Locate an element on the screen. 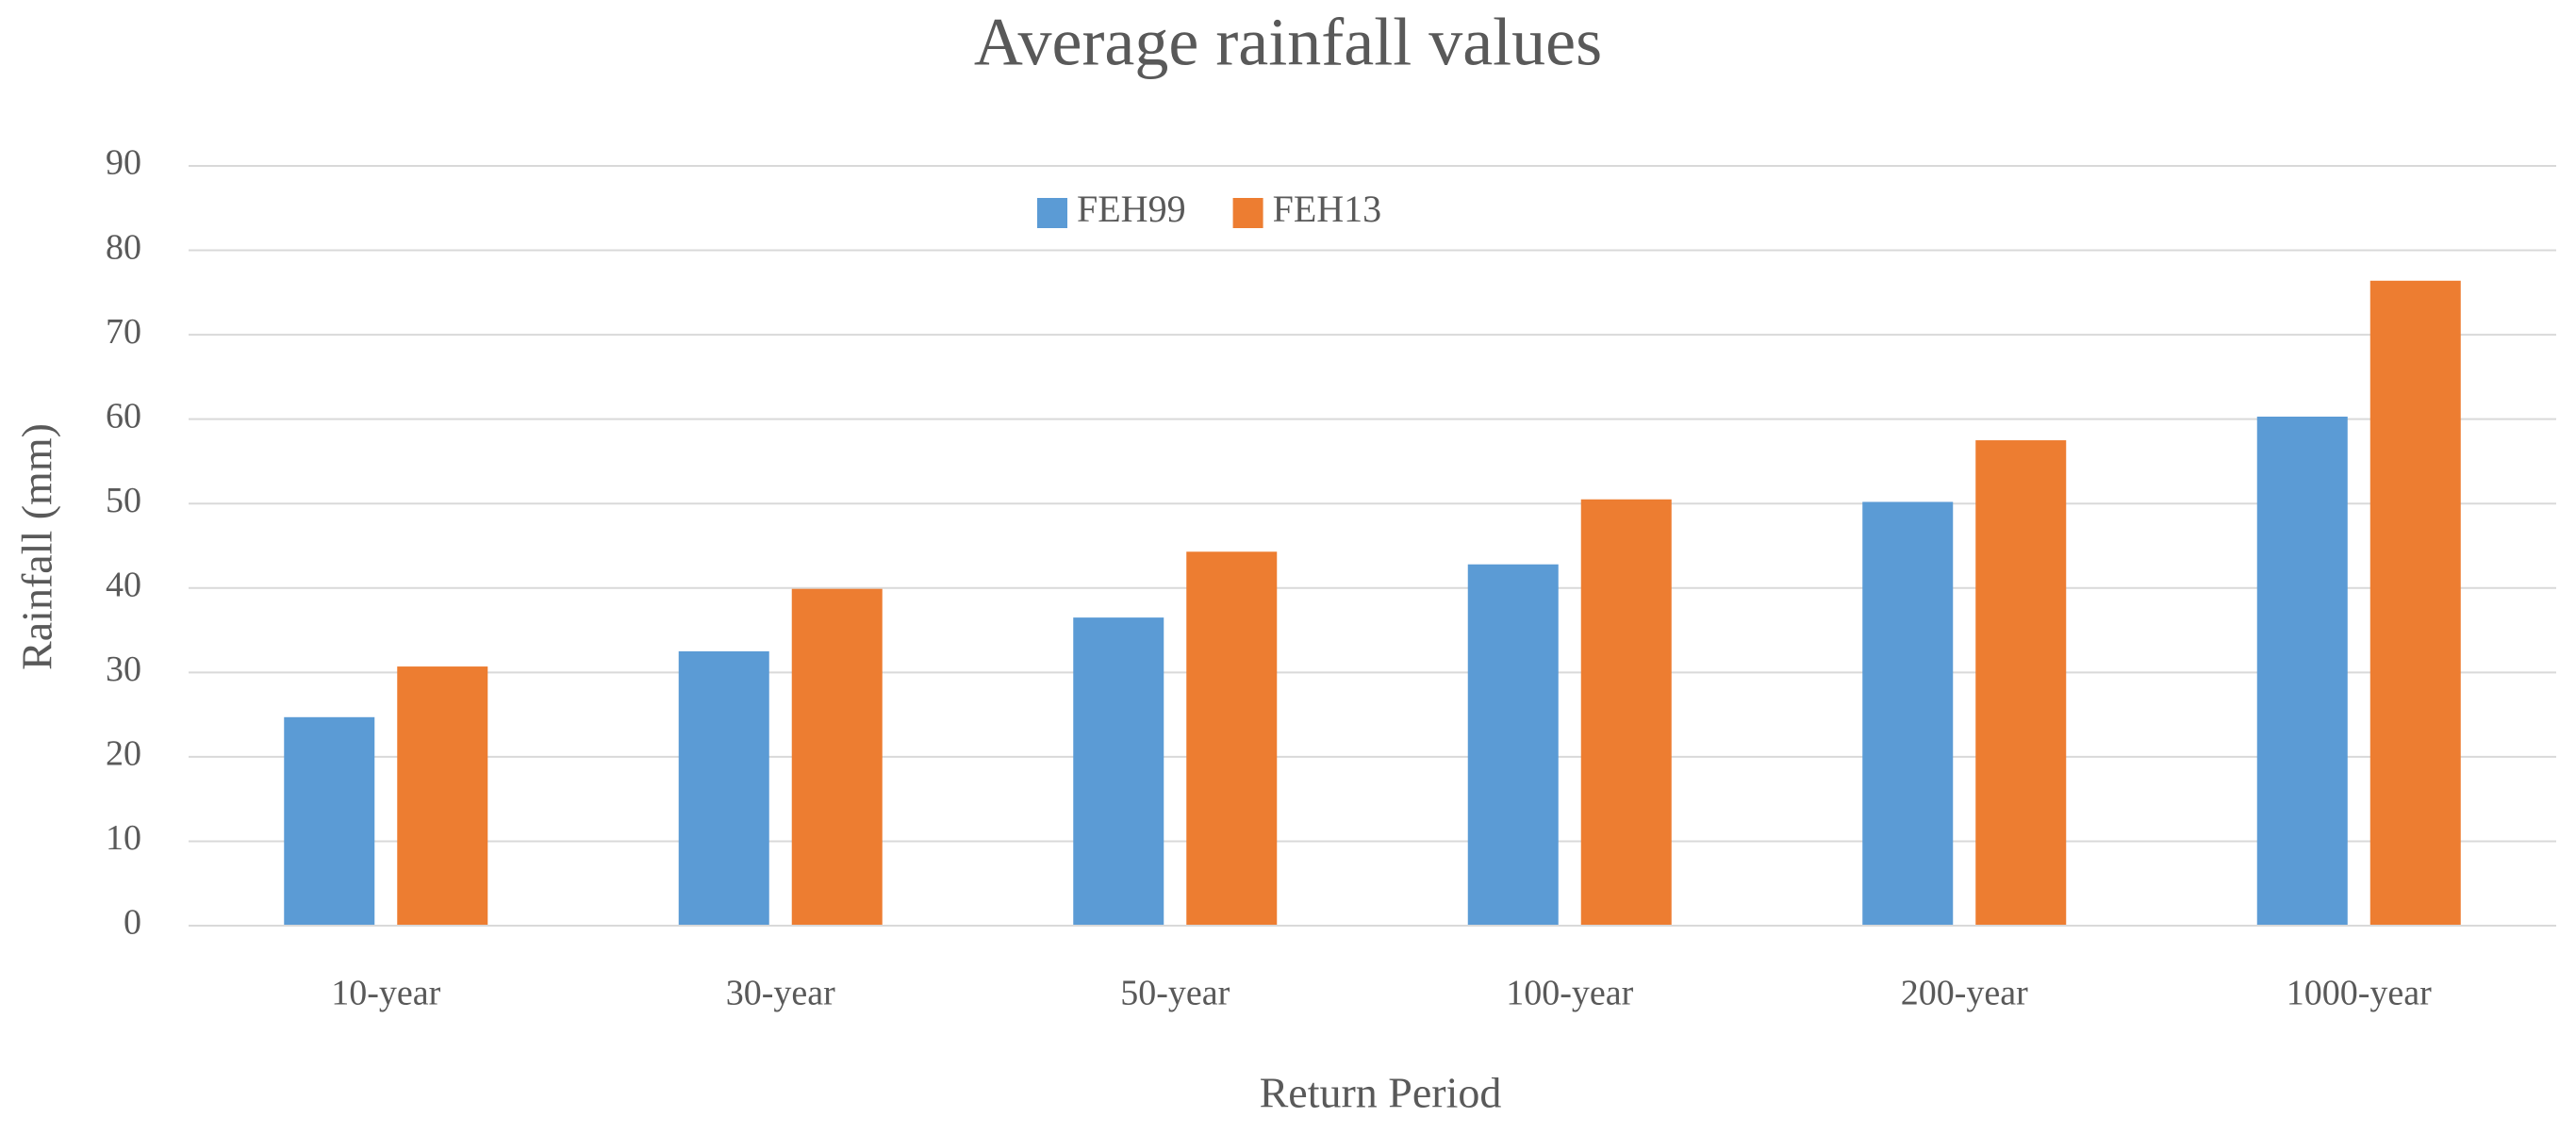 Image resolution: width=2576 pixels, height=1134 pixels. legend-label: FEH13 is located at coordinates (1327, 209).